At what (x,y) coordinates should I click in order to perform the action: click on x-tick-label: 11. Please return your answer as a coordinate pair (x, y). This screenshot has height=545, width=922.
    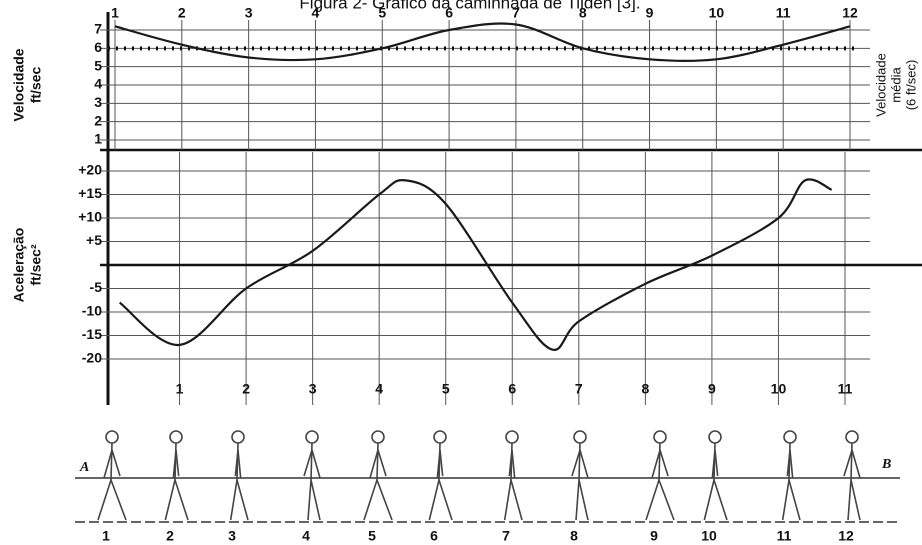
    Looking at the image, I should click on (845, 389).